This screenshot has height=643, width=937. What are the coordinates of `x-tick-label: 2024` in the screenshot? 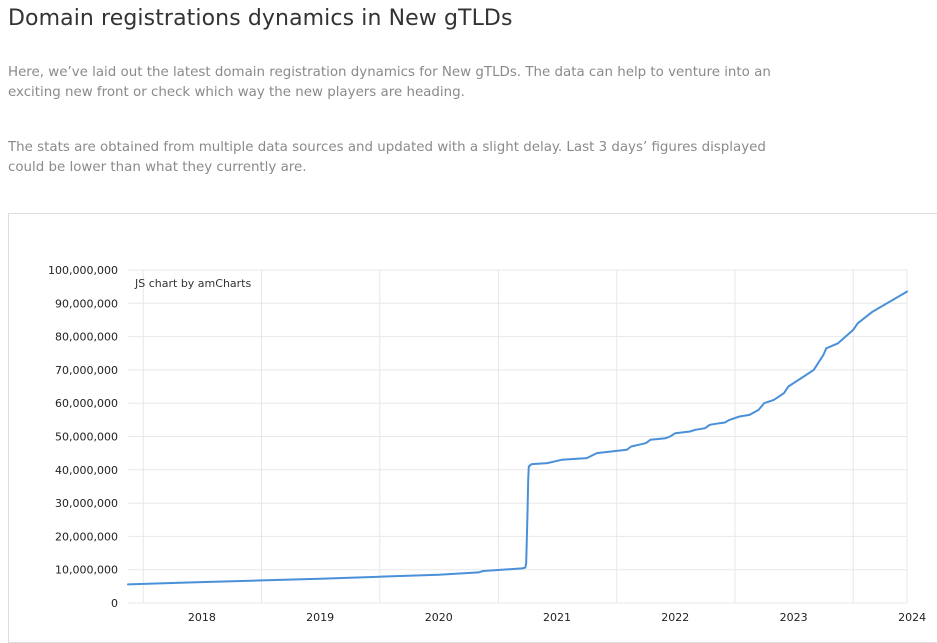 It's located at (912, 617).